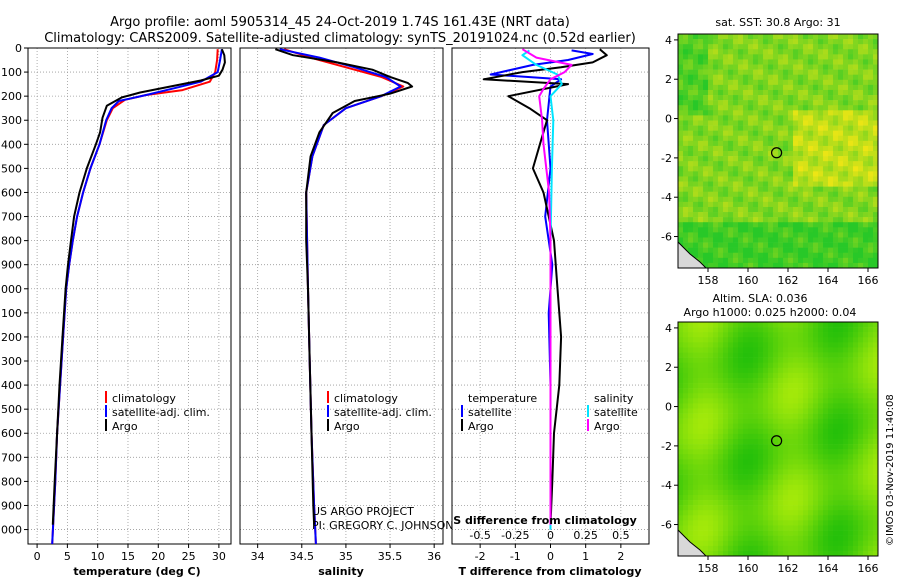 The image size is (900, 580). What do you see at coordinates (666, 197) in the screenshot?
I see `sst-map-y-tick-label: -4` at bounding box center [666, 197].